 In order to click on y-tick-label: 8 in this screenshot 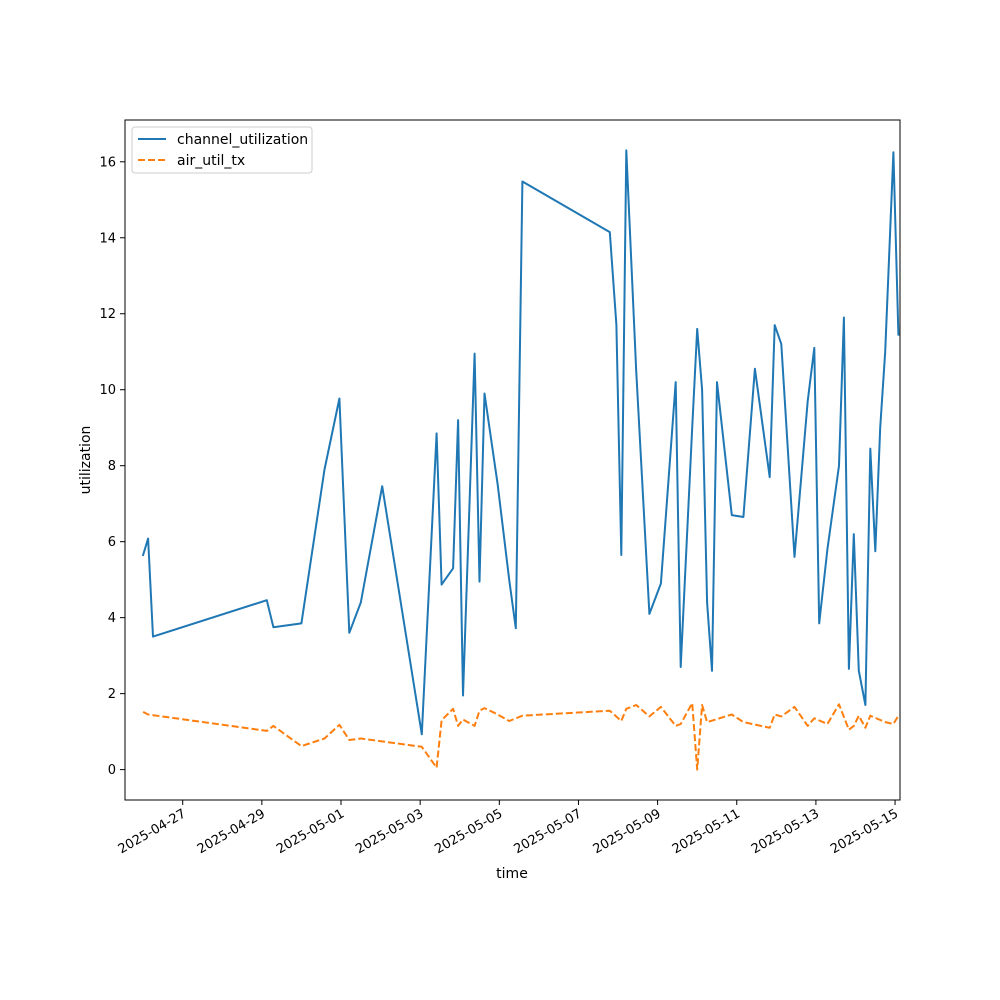, I will do `click(112, 466)`.